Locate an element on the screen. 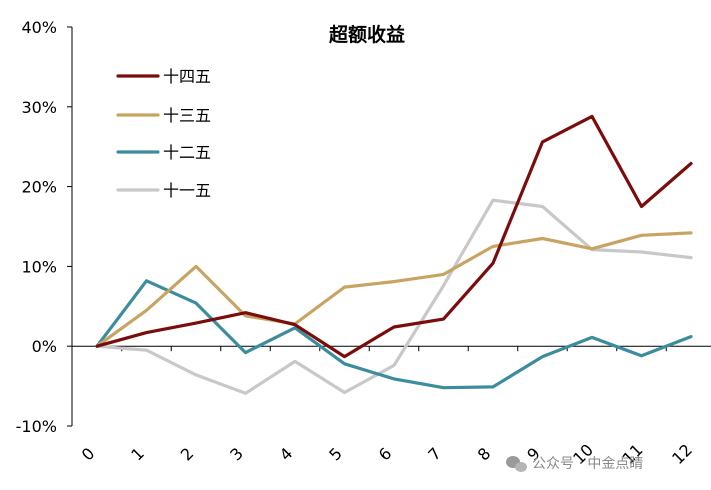 The image size is (711, 490). legend-label: 十一五 is located at coordinates (187, 190).